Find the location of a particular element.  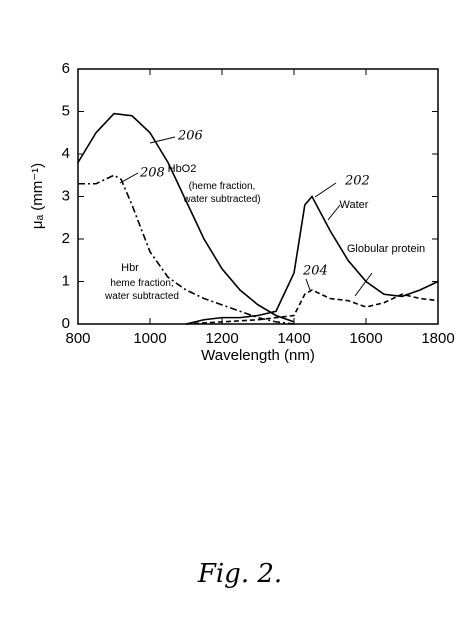

y-tick-label: 5 is located at coordinates (66, 110).